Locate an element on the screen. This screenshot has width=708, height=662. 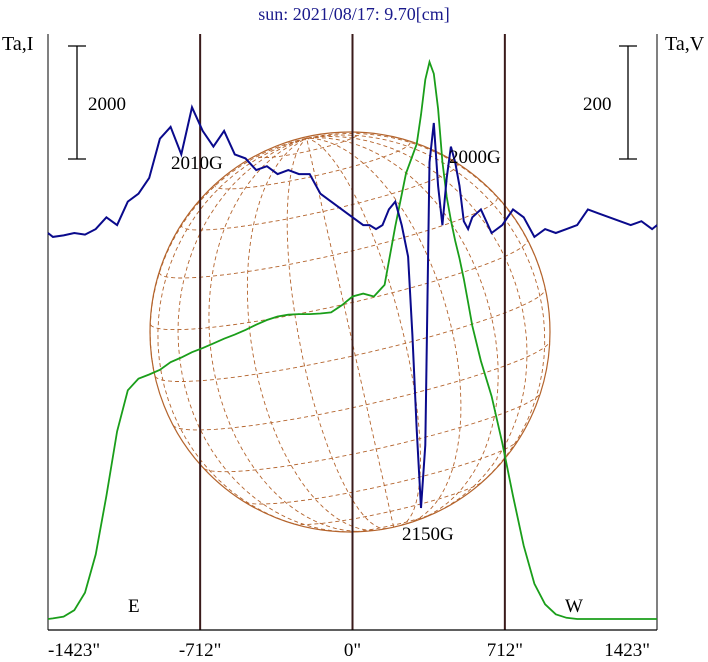
x-tick-label: 712" is located at coordinates (505, 650).